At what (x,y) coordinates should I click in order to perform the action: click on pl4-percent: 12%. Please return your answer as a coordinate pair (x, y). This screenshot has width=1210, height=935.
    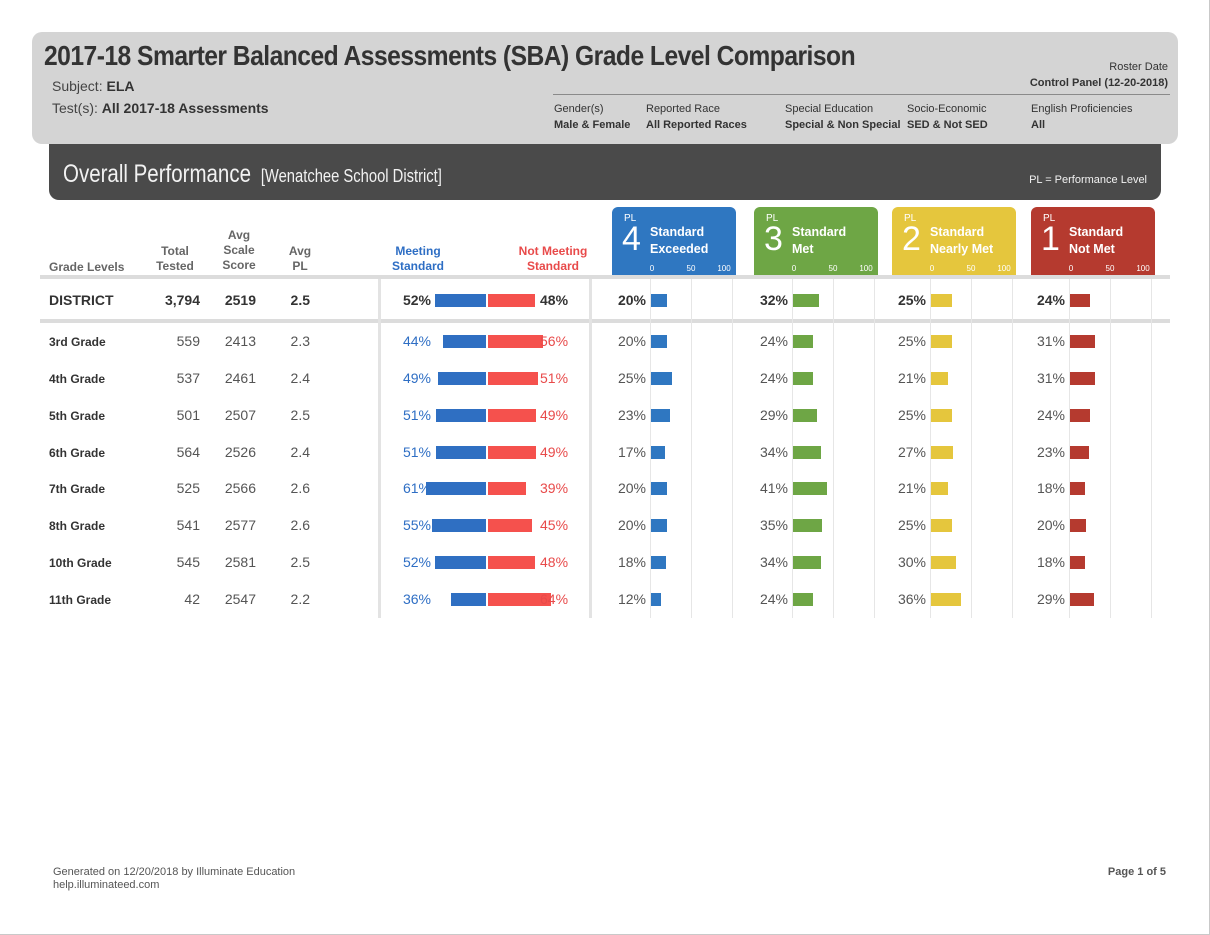
    Looking at the image, I should click on (631, 599).